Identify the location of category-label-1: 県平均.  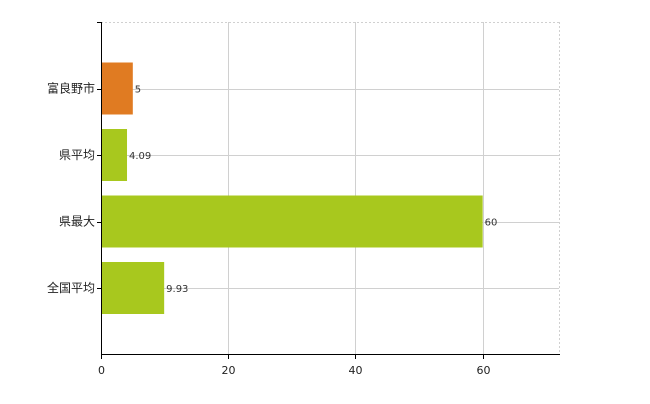
(77, 155).